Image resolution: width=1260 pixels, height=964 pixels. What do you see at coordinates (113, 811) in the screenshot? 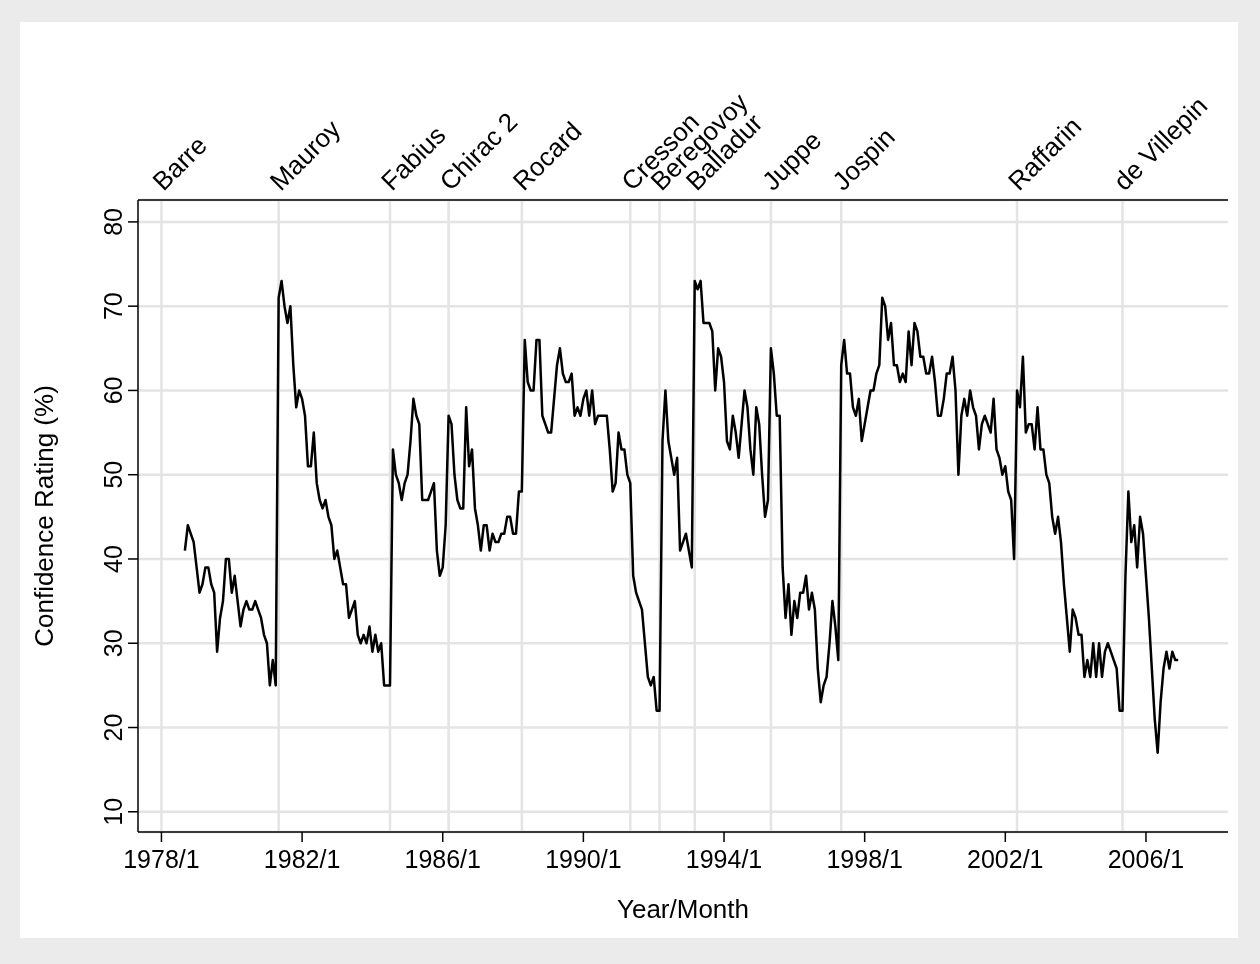
I see `y-tick-label: 10` at bounding box center [113, 811].